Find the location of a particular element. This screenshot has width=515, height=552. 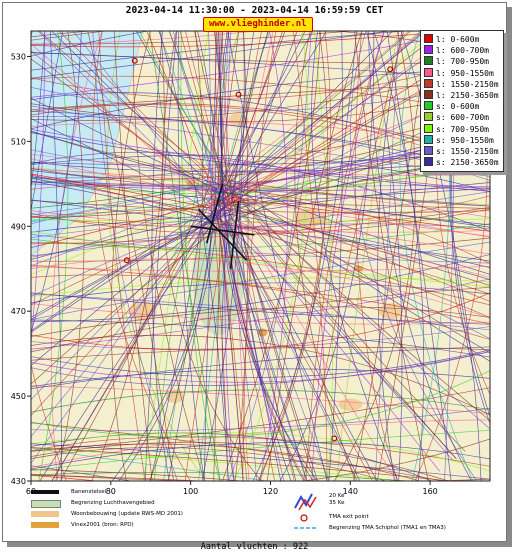

runway is located at coordinates (223, 234).